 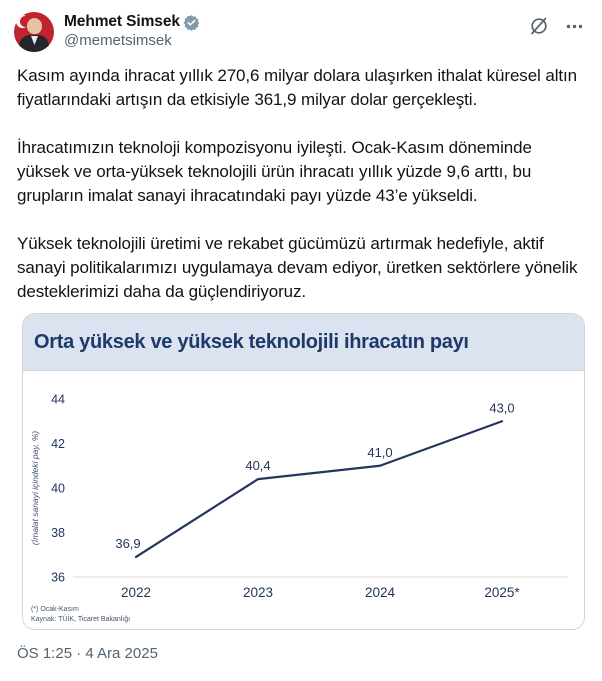 What do you see at coordinates (58, 578) in the screenshot?
I see `svg-text: 36` at bounding box center [58, 578].